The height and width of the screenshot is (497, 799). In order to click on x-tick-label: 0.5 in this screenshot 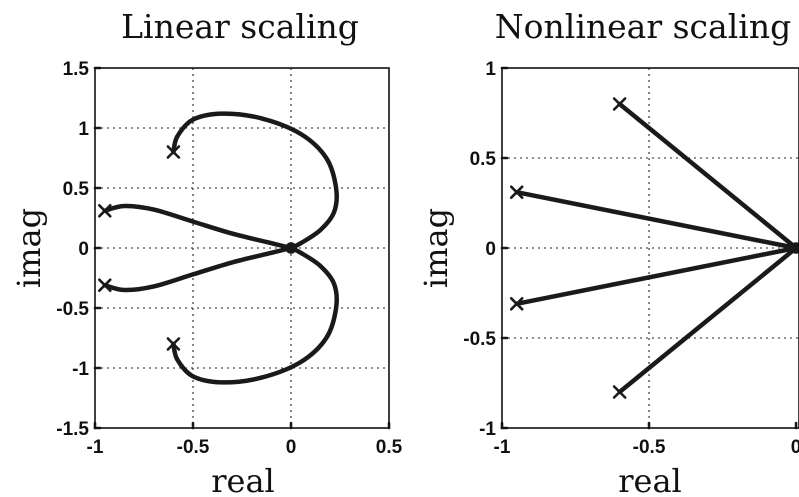, I will do `click(389, 447)`.